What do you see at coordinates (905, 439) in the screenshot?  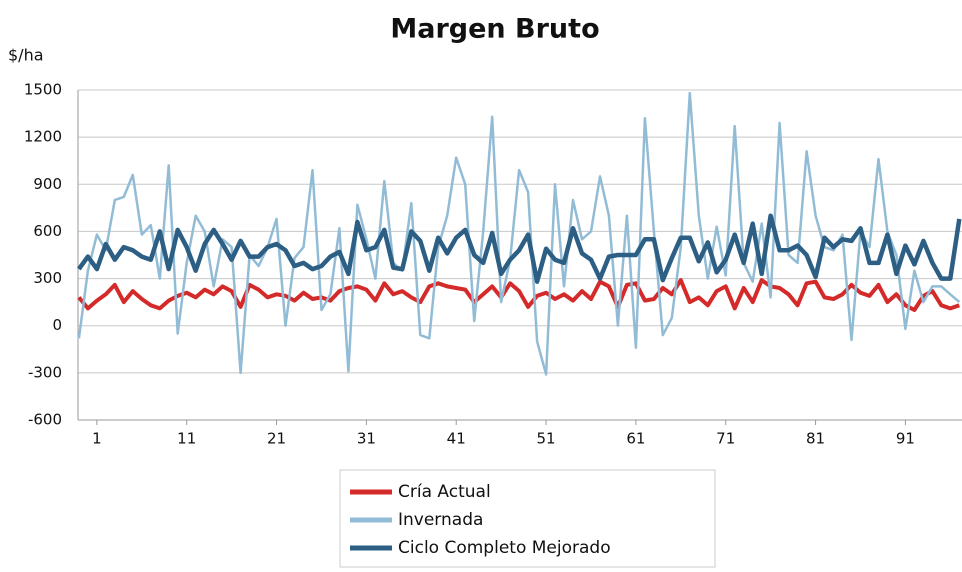 I see `x-tick-label: 91` at bounding box center [905, 439].